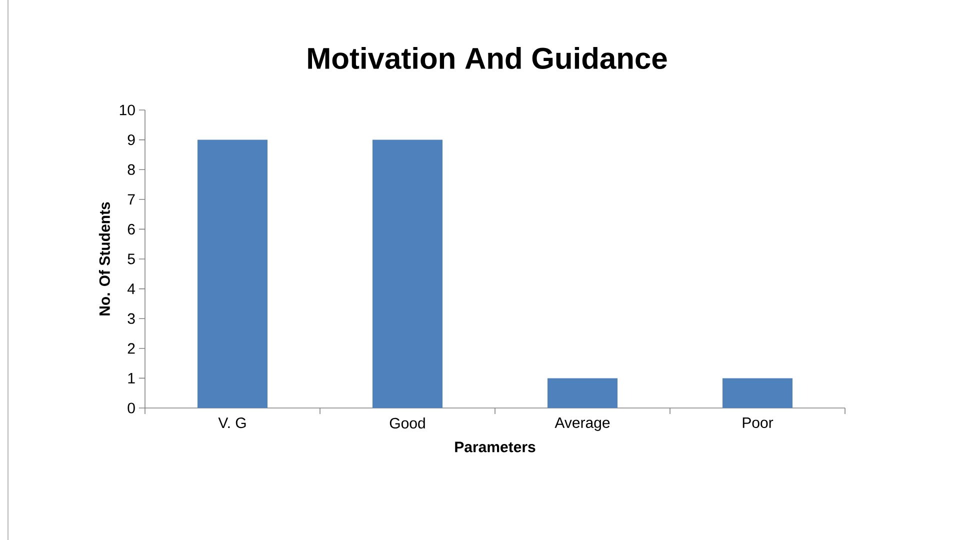 The image size is (960, 540). What do you see at coordinates (758, 423) in the screenshot?
I see `x-tick-label: Poor` at bounding box center [758, 423].